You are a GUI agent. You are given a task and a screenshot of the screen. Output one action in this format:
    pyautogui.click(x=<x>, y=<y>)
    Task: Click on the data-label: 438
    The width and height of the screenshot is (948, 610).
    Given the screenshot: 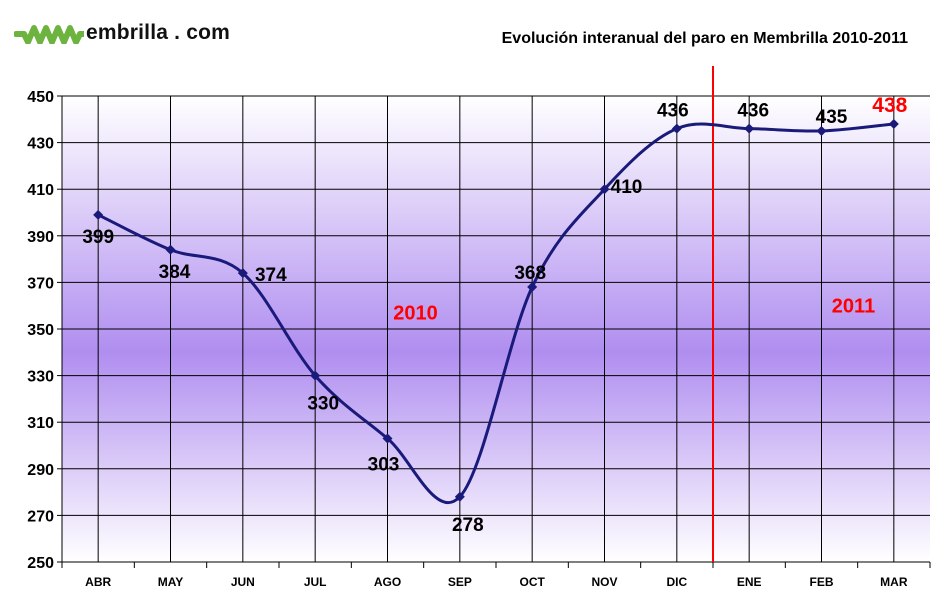 What is the action you would take?
    pyautogui.click(x=889, y=105)
    